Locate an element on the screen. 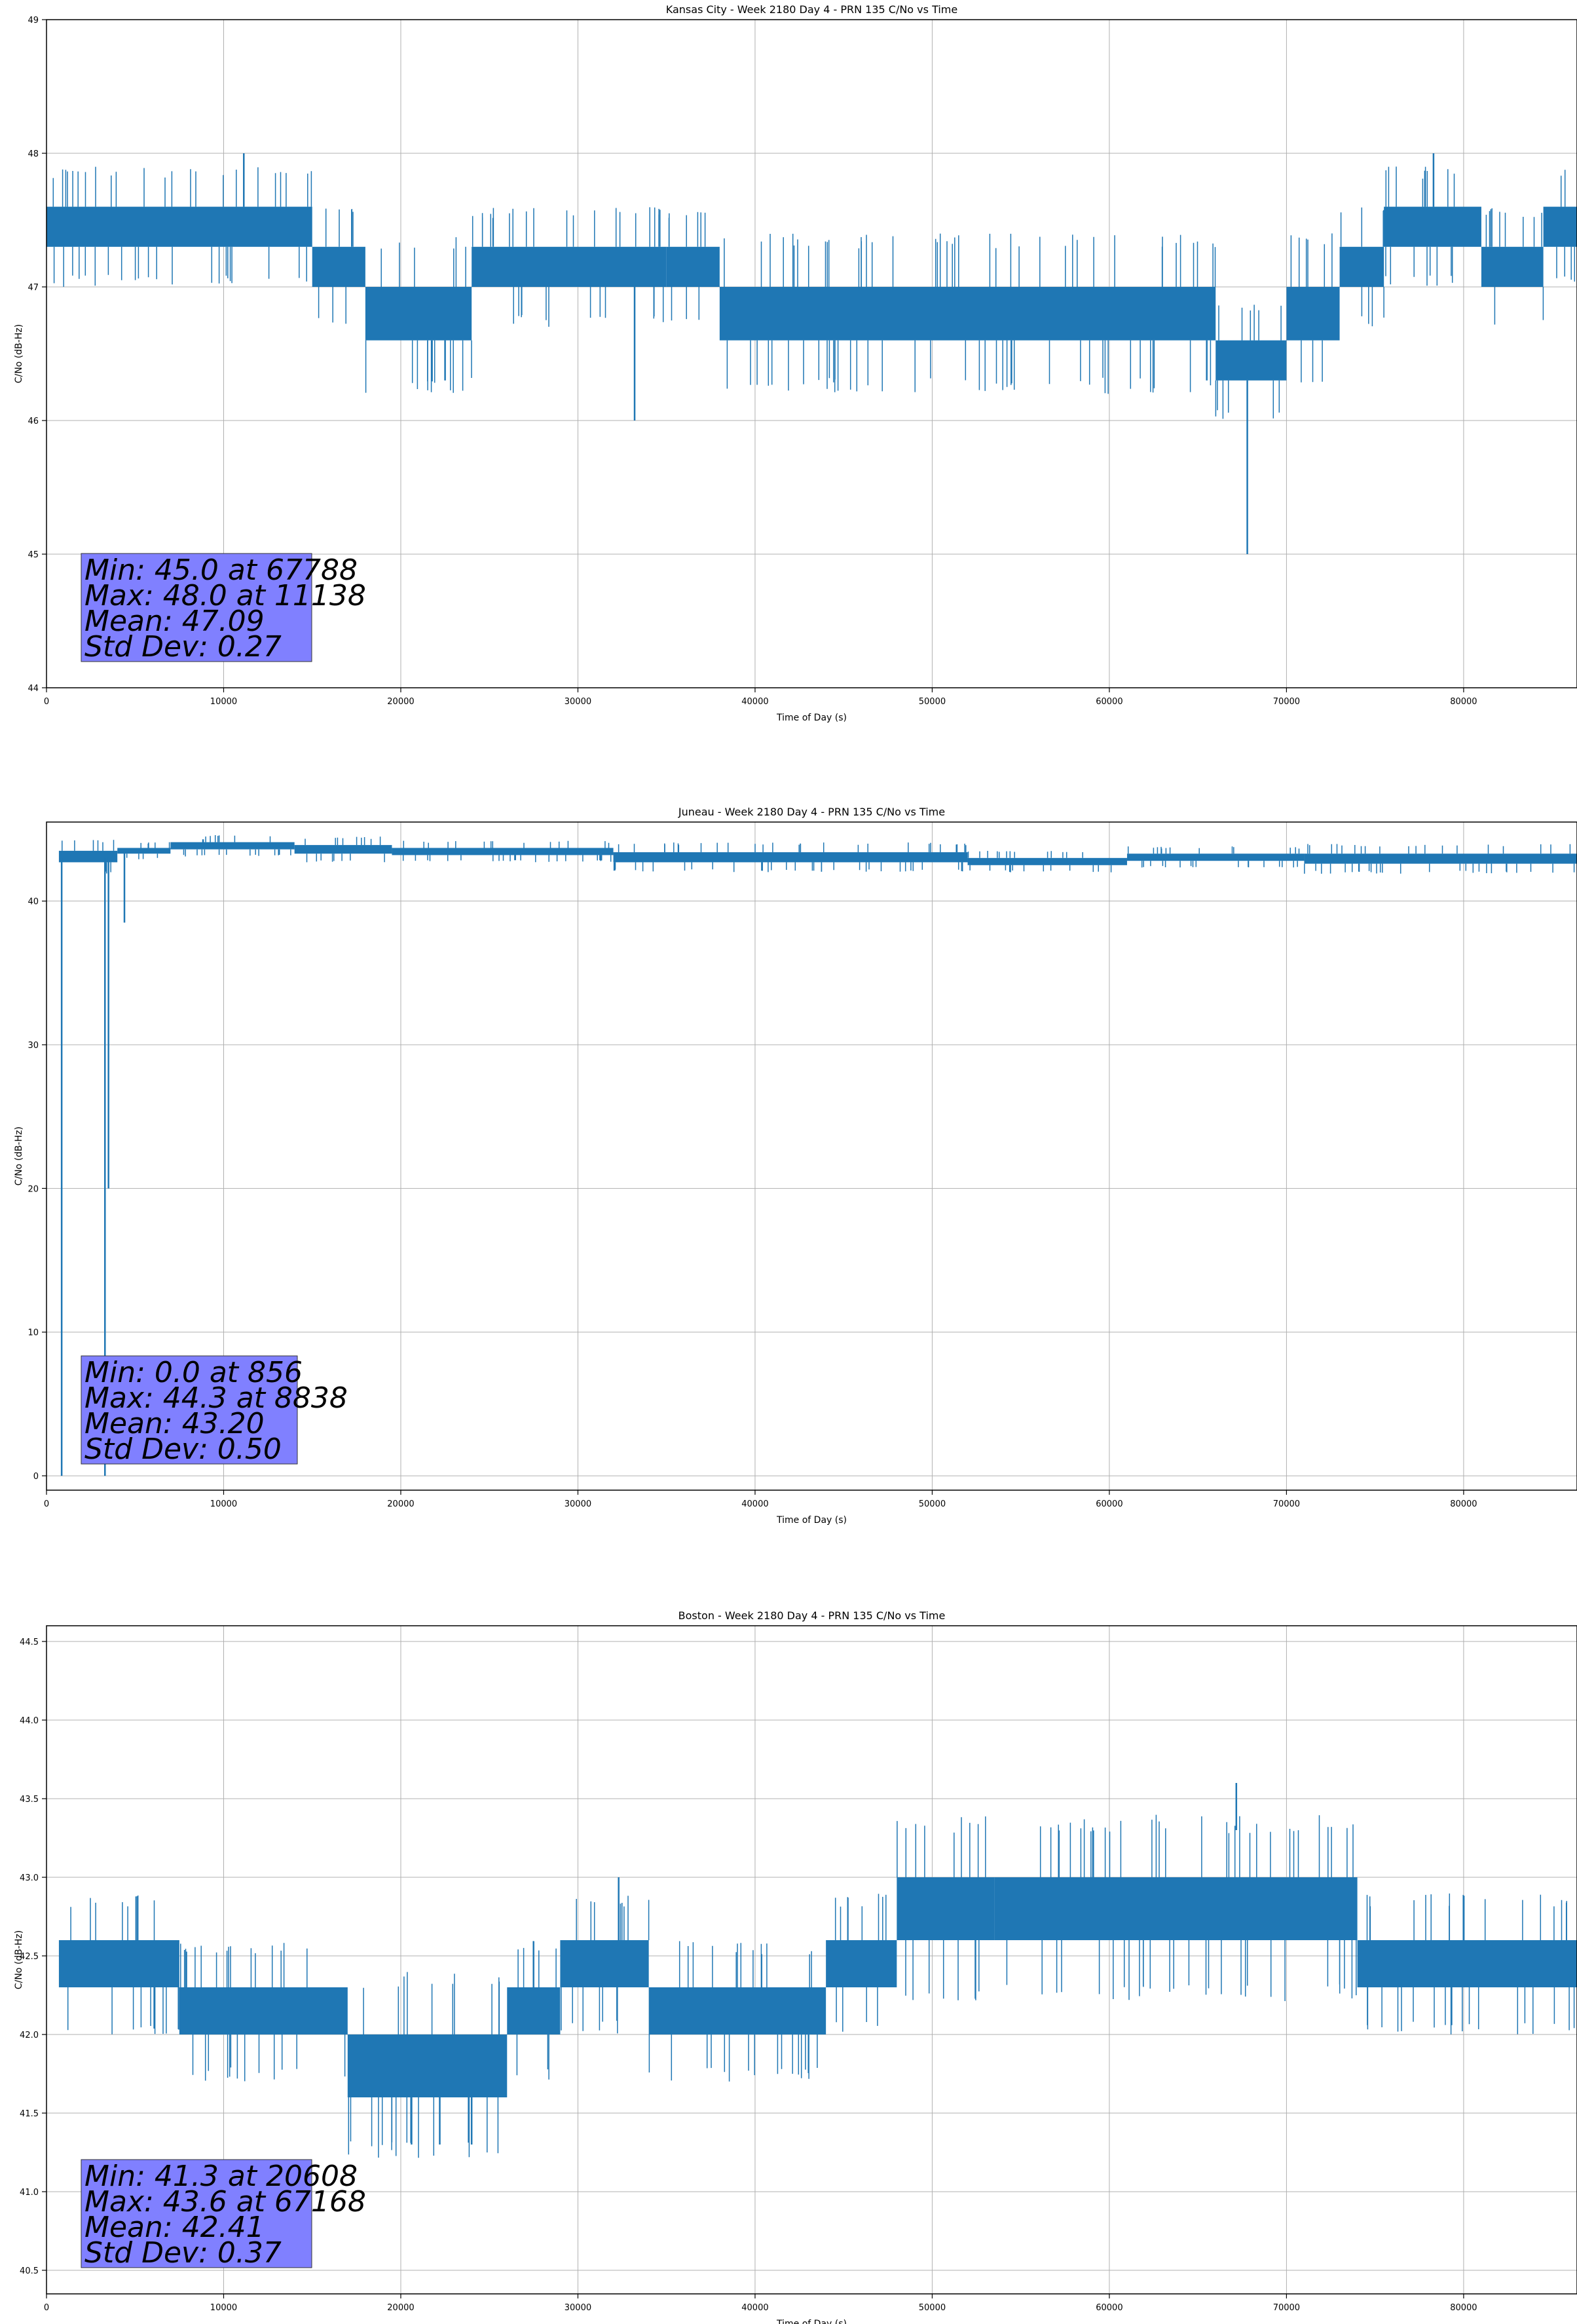  y-tick-label: 46 is located at coordinates (33, 421).